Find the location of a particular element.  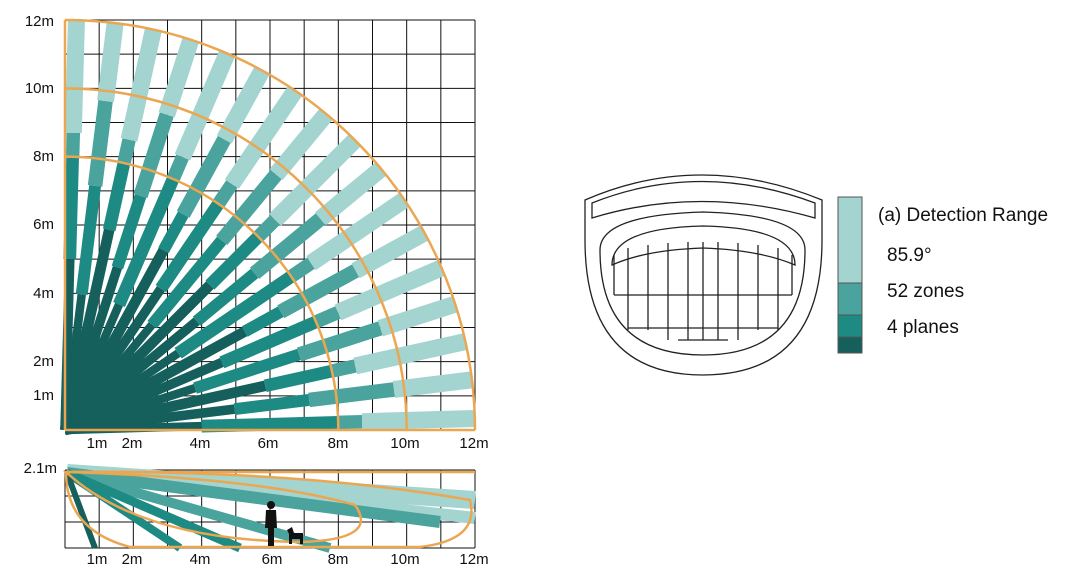

y-label: 4m is located at coordinates (43, 293).